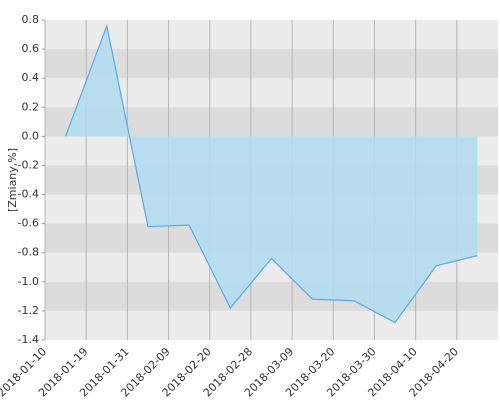  Describe the element at coordinates (28, 252) in the screenshot. I see `y-tick-label: -0.8` at that location.